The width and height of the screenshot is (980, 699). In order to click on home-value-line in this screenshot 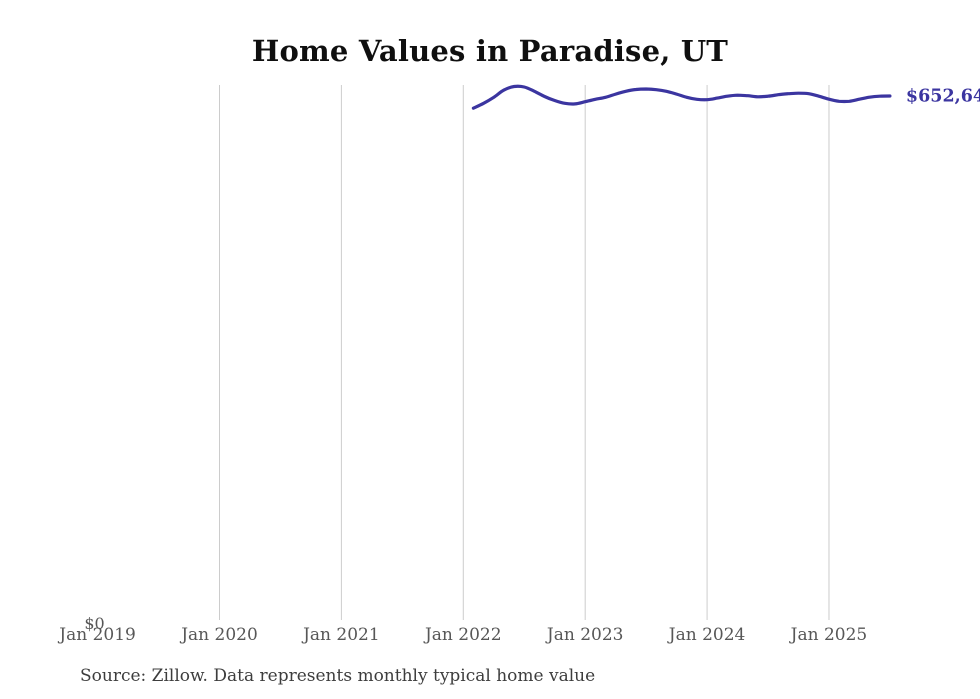, I will do `click(681, 97)`.